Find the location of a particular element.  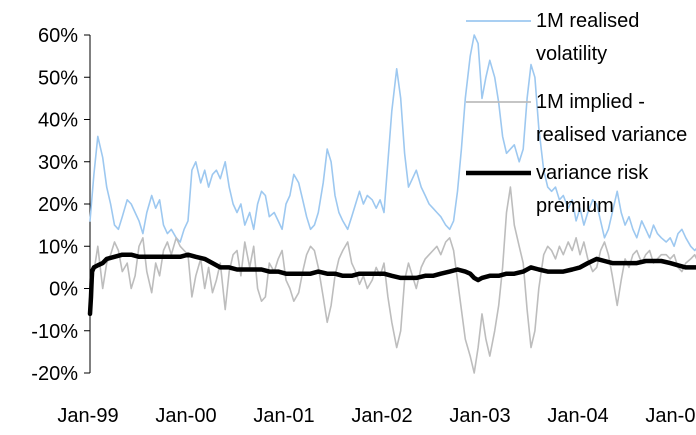

y-tick-label: 30% is located at coordinates (58, 163).